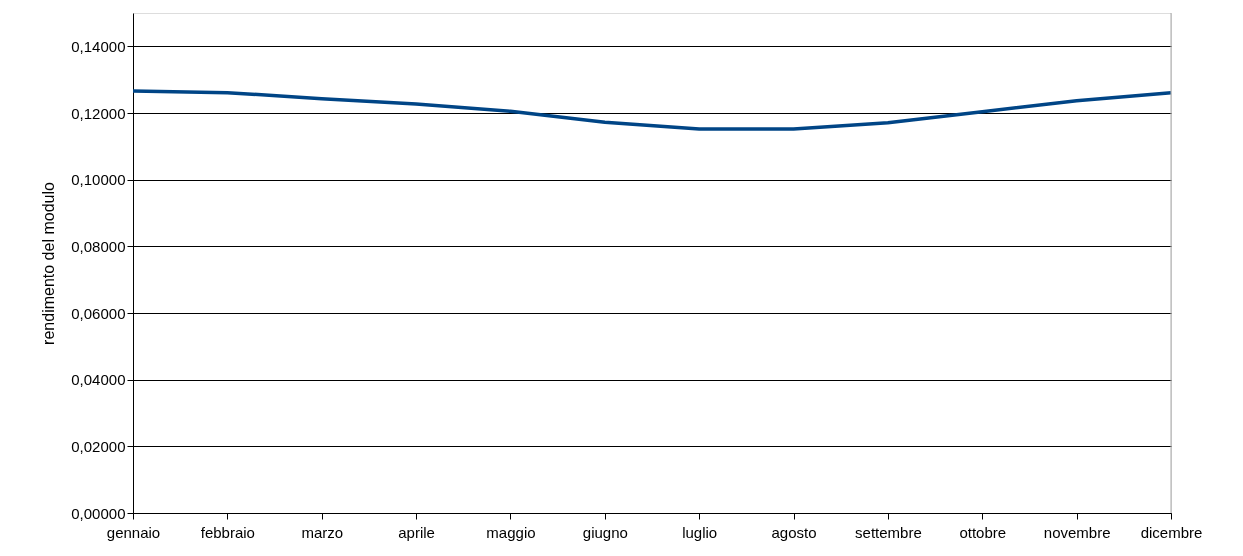 Image resolution: width=1243 pixels, height=556 pixels. I want to click on line-series, so click(652, 110).